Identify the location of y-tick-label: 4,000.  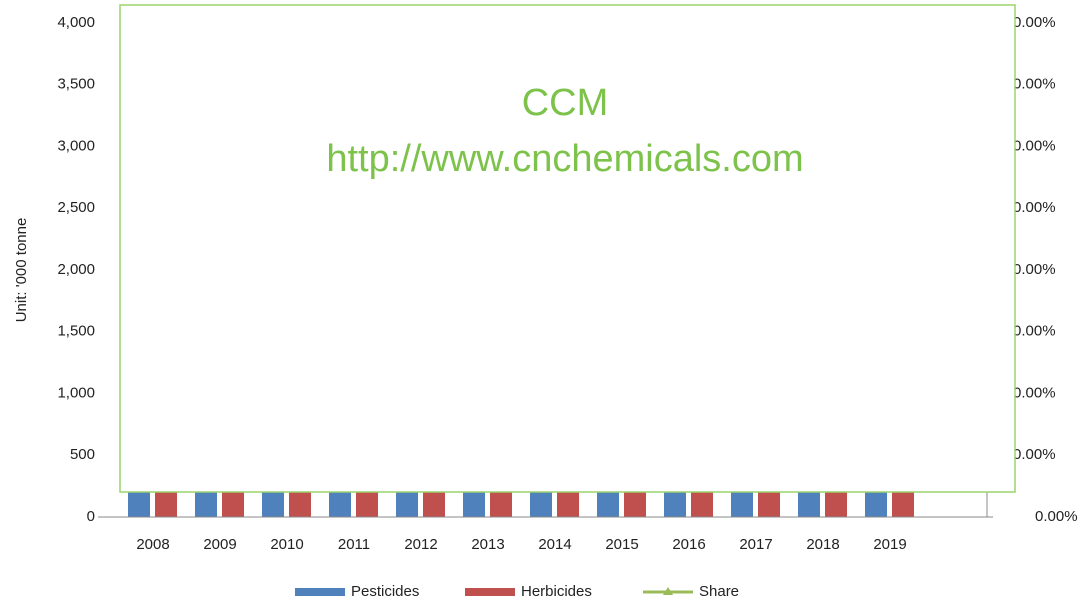
(76, 22).